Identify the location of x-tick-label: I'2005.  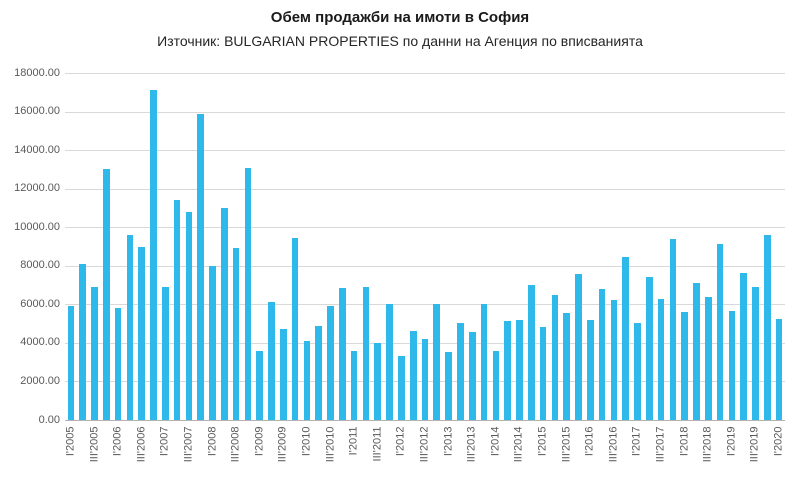
(70, 441).